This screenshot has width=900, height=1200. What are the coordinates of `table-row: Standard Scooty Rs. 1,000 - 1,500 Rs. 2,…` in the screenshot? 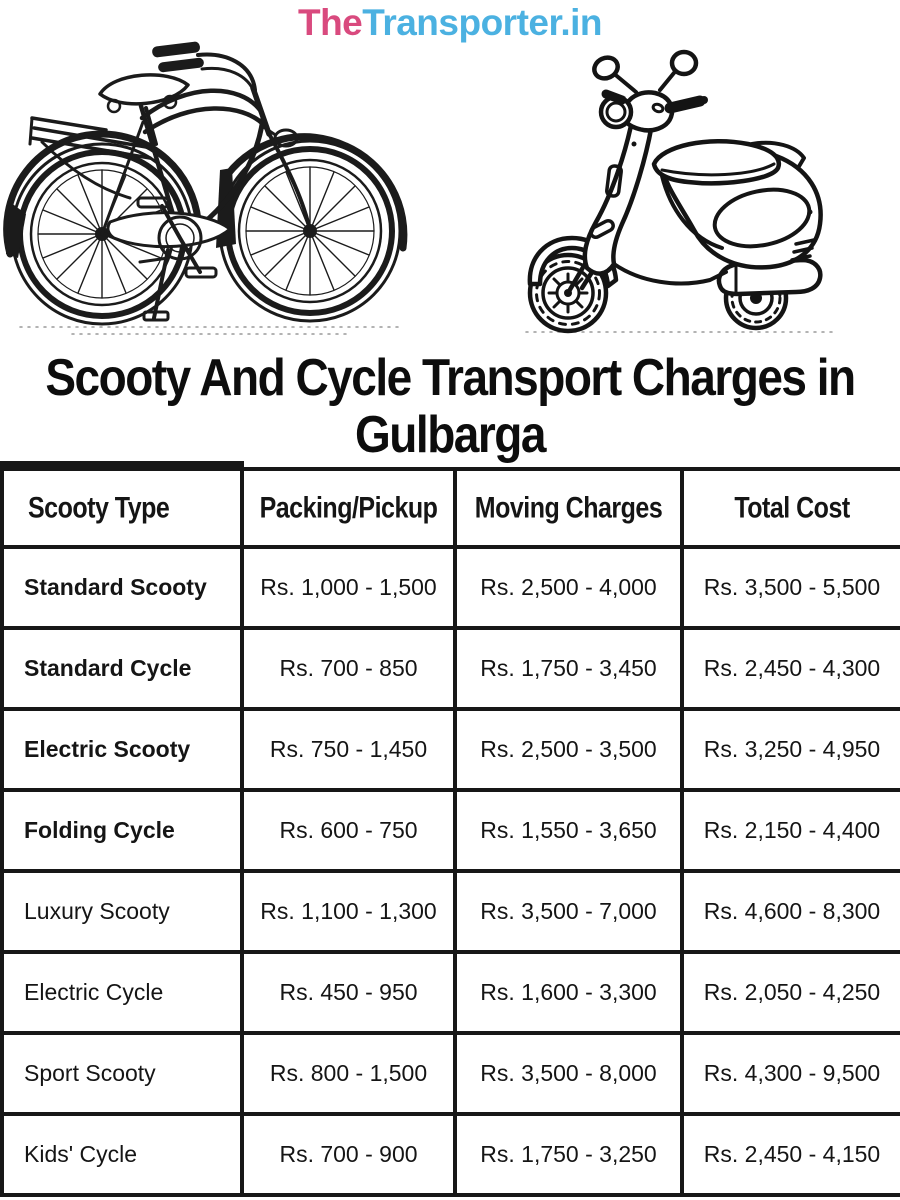 It's located at (450, 587).